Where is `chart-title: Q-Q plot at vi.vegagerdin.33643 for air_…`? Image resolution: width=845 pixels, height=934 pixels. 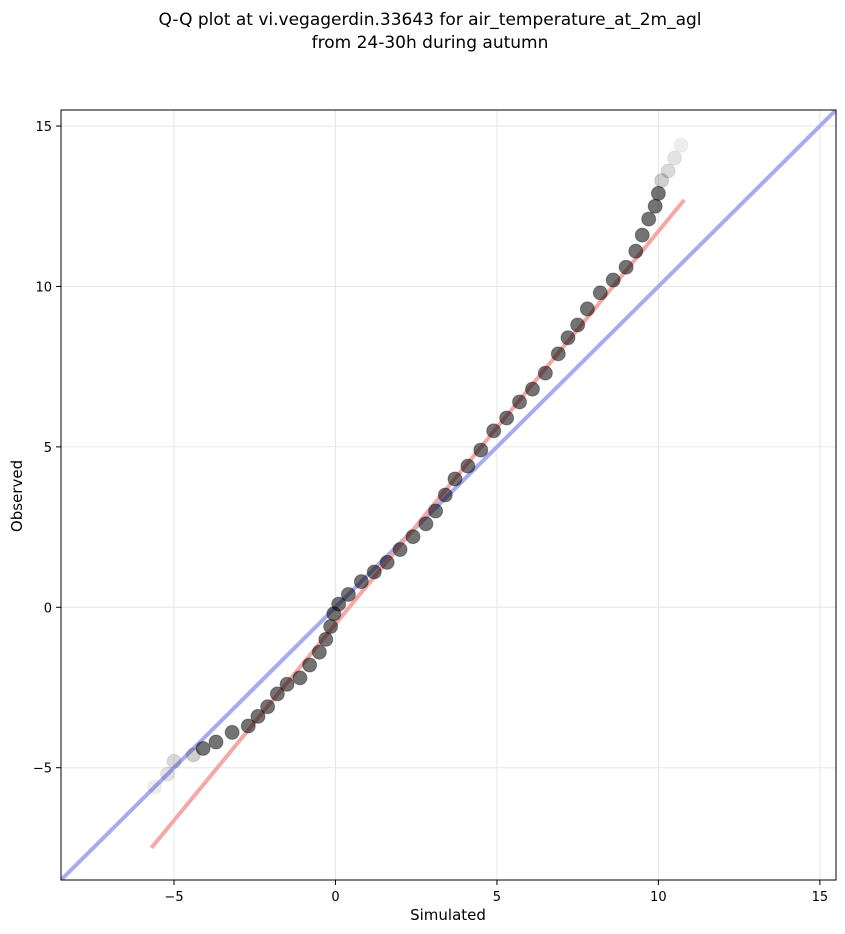 chart-title: Q-Q plot at vi.vegagerdin.33643 for air_… is located at coordinates (429, 20).